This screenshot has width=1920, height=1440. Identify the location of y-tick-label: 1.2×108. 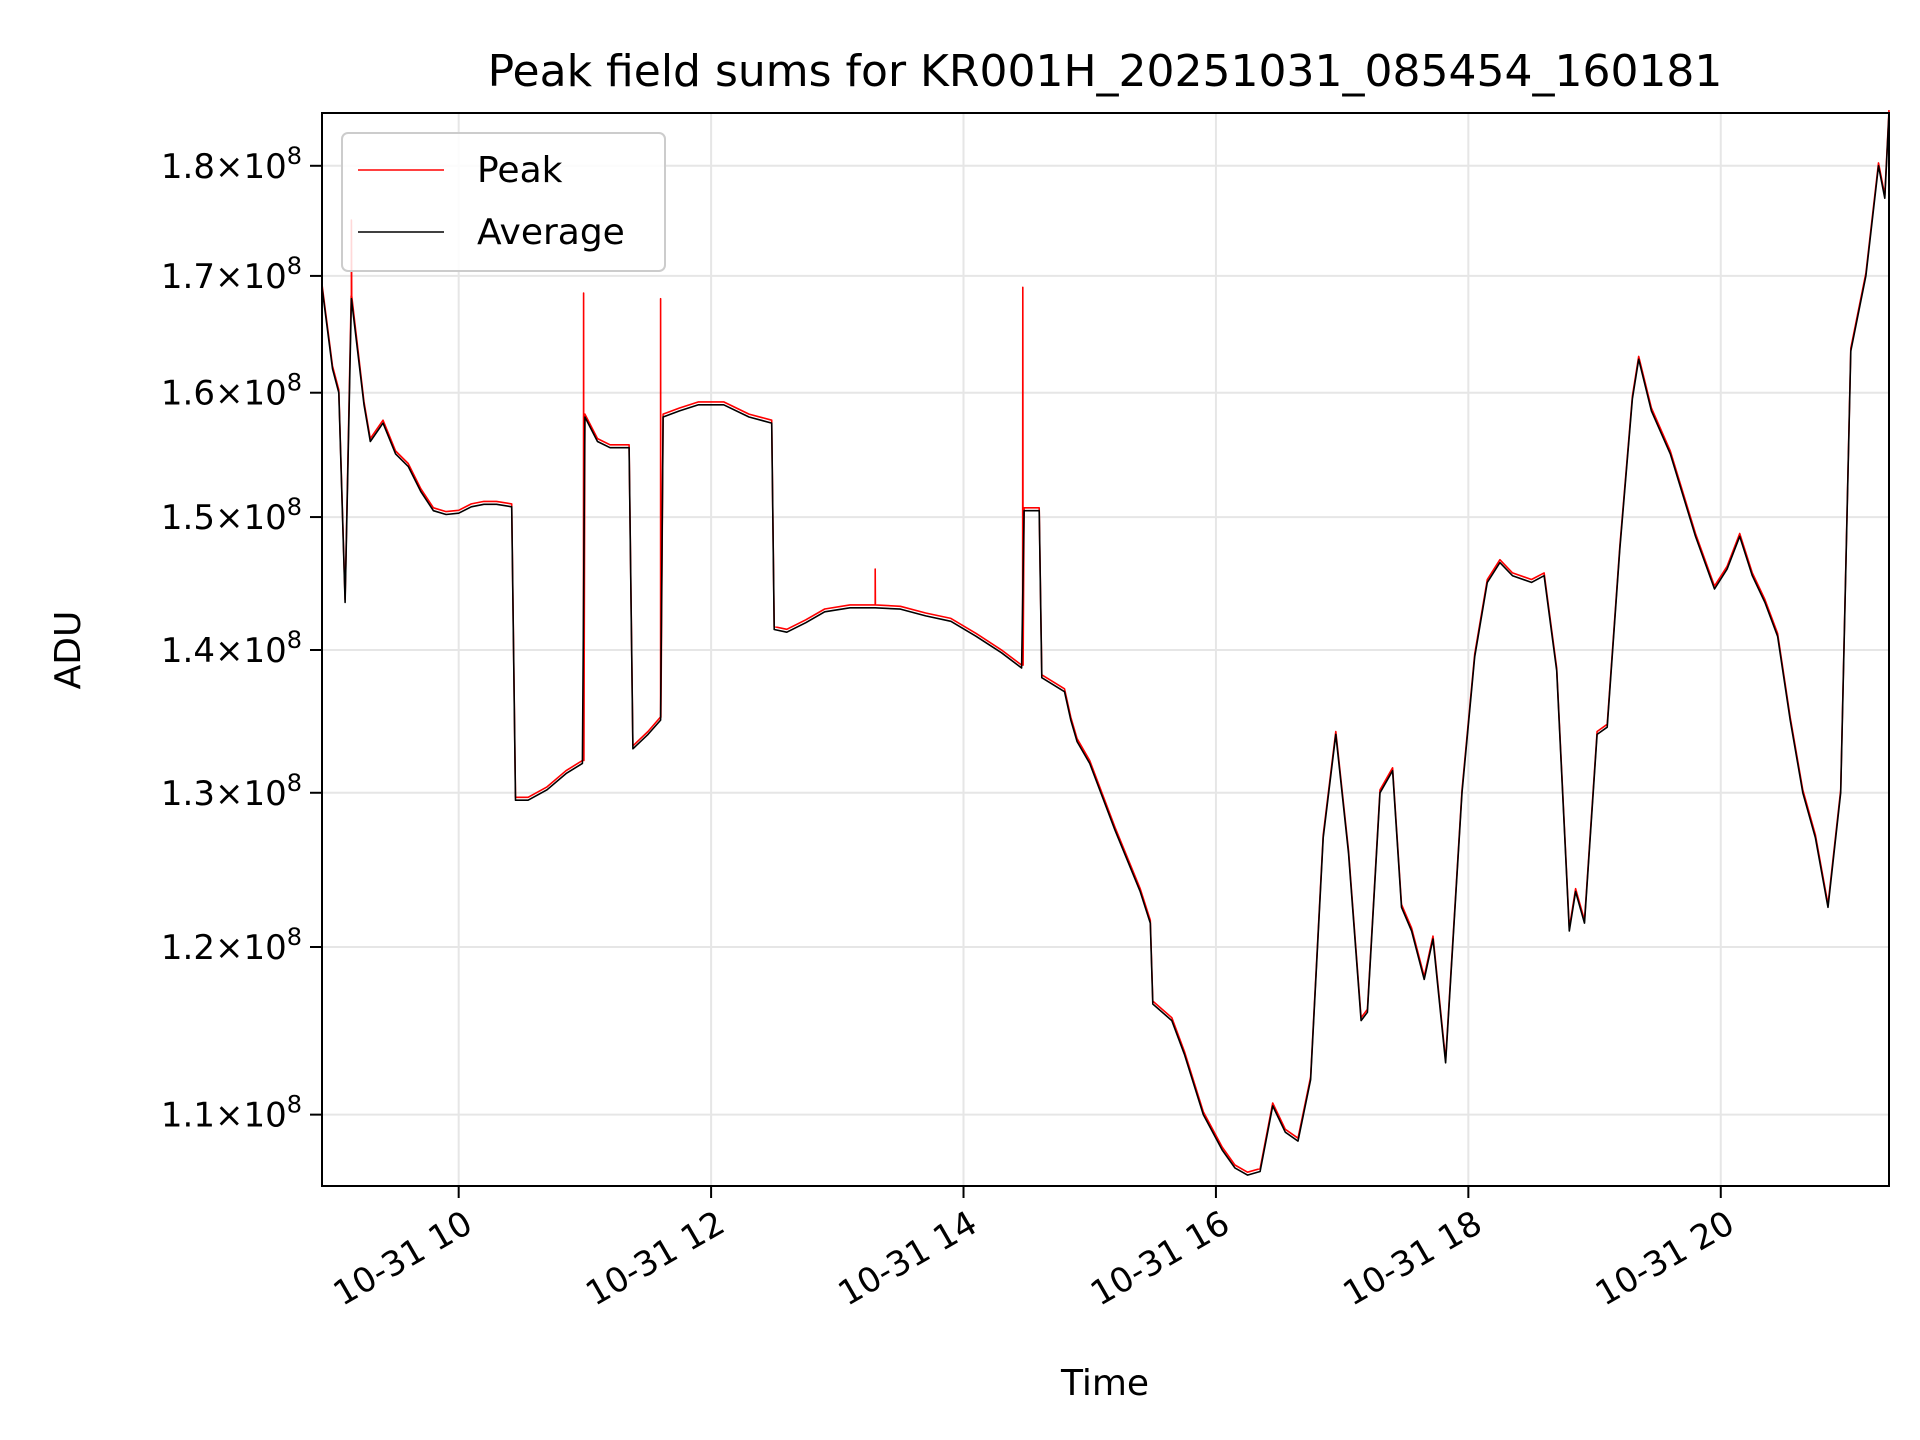
(231, 945).